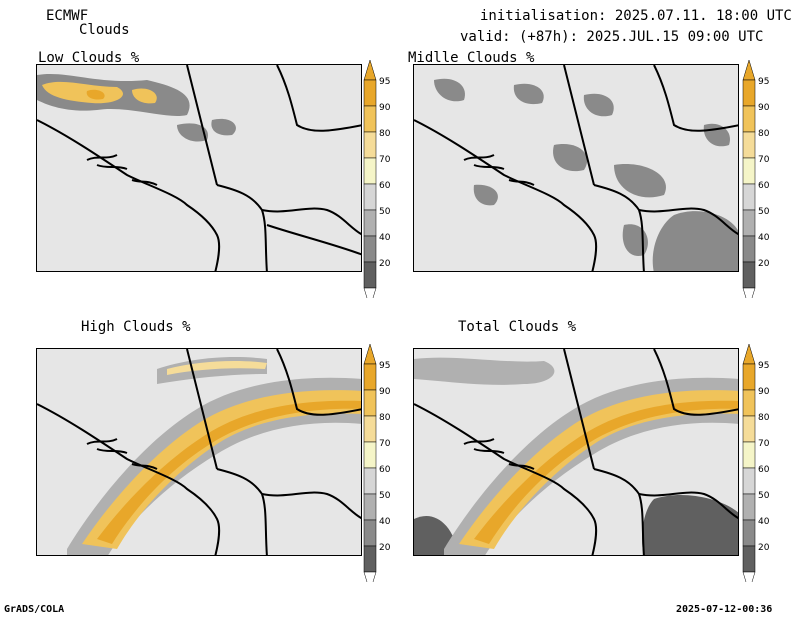 The image size is (800, 618). What do you see at coordinates (576, 452) in the screenshot?
I see `map-total-clouds` at bounding box center [576, 452].